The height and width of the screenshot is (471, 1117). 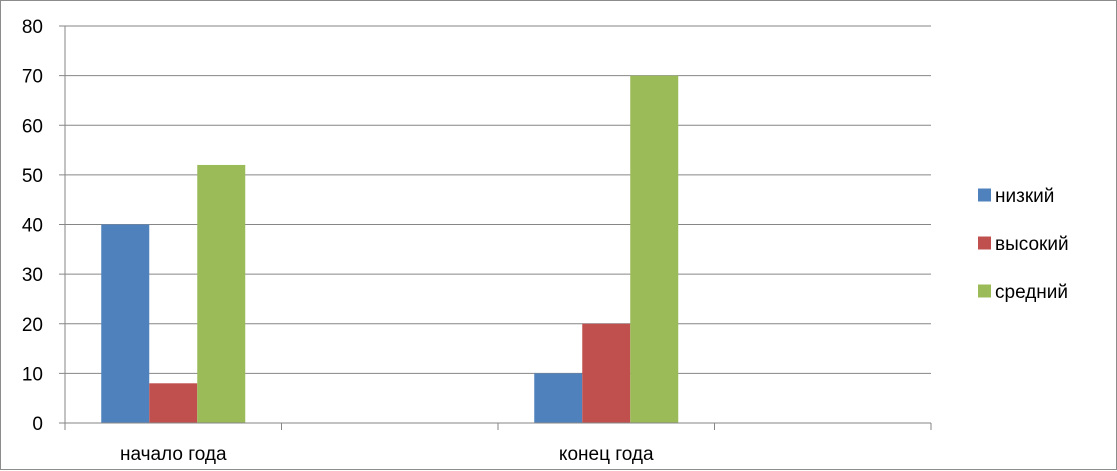 What do you see at coordinates (606, 454) in the screenshot?
I see `x-tick-label: конец года` at bounding box center [606, 454].